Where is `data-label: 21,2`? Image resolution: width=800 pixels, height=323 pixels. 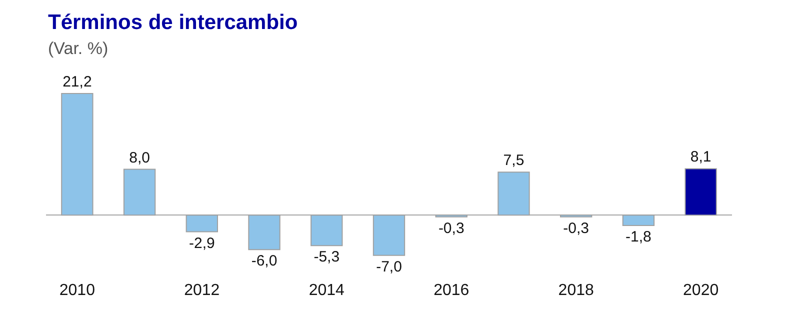
data-label: 21,2 is located at coordinates (77, 82).